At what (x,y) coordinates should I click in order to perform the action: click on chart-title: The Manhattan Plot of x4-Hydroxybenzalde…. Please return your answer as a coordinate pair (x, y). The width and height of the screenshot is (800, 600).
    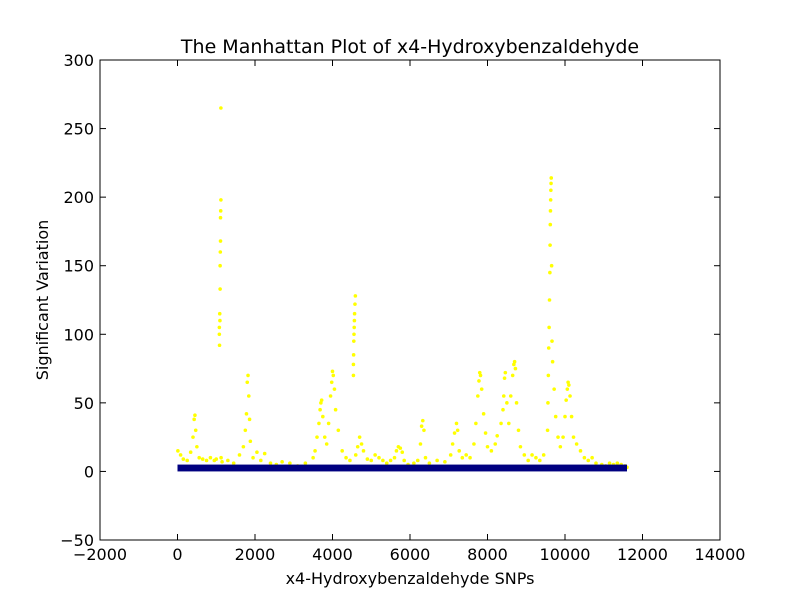
    Looking at the image, I should click on (409, 47).